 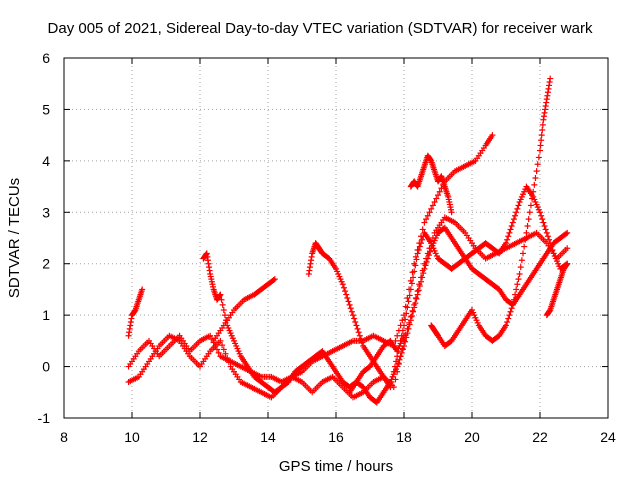 What do you see at coordinates (46, 58) in the screenshot?
I see `y-tick-label: 6` at bounding box center [46, 58].